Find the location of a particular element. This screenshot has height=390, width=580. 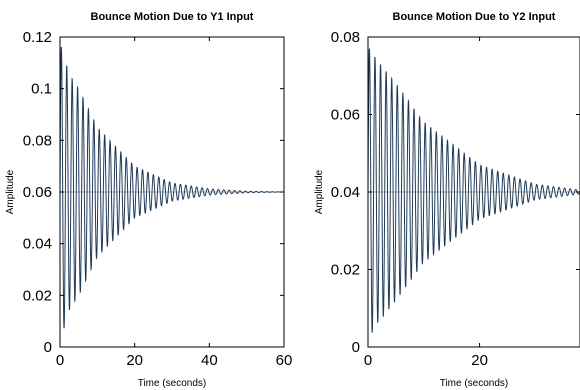

chart-title: Bounce Motion Due to Y2 Input is located at coordinates (474, 17).